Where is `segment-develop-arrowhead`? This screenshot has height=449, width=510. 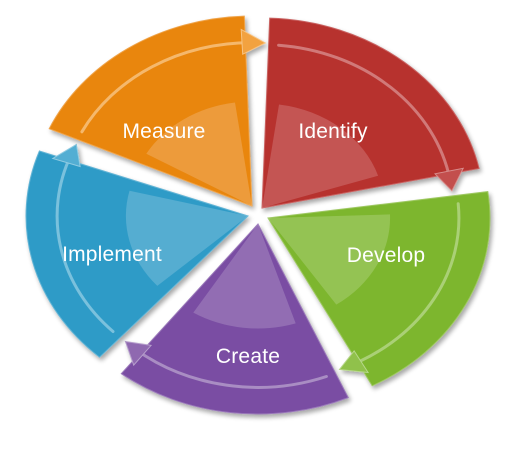
segment-develop-arrowhead is located at coordinates (354, 362).